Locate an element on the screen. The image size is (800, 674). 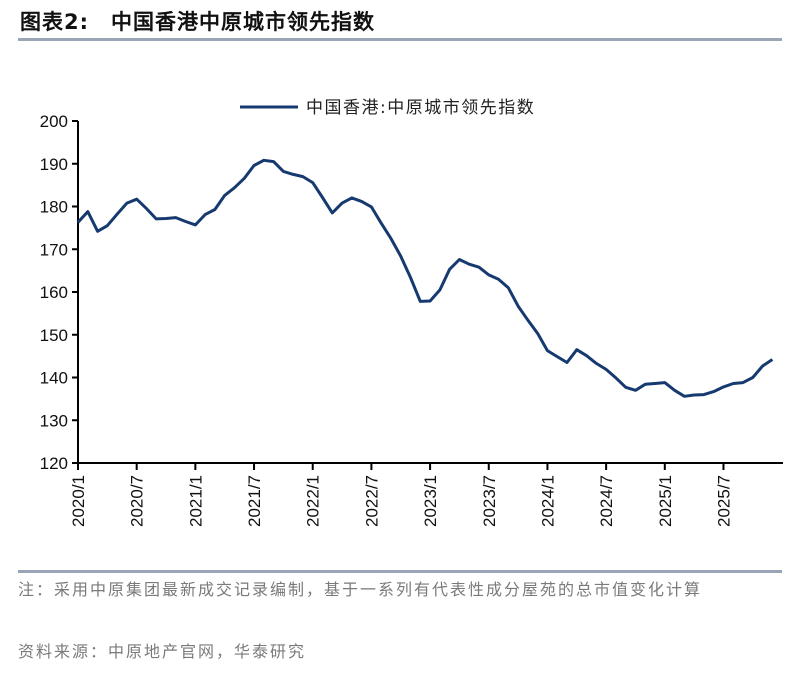
legend: 中国香港:中原城市领先指数 is located at coordinates (387, 108).